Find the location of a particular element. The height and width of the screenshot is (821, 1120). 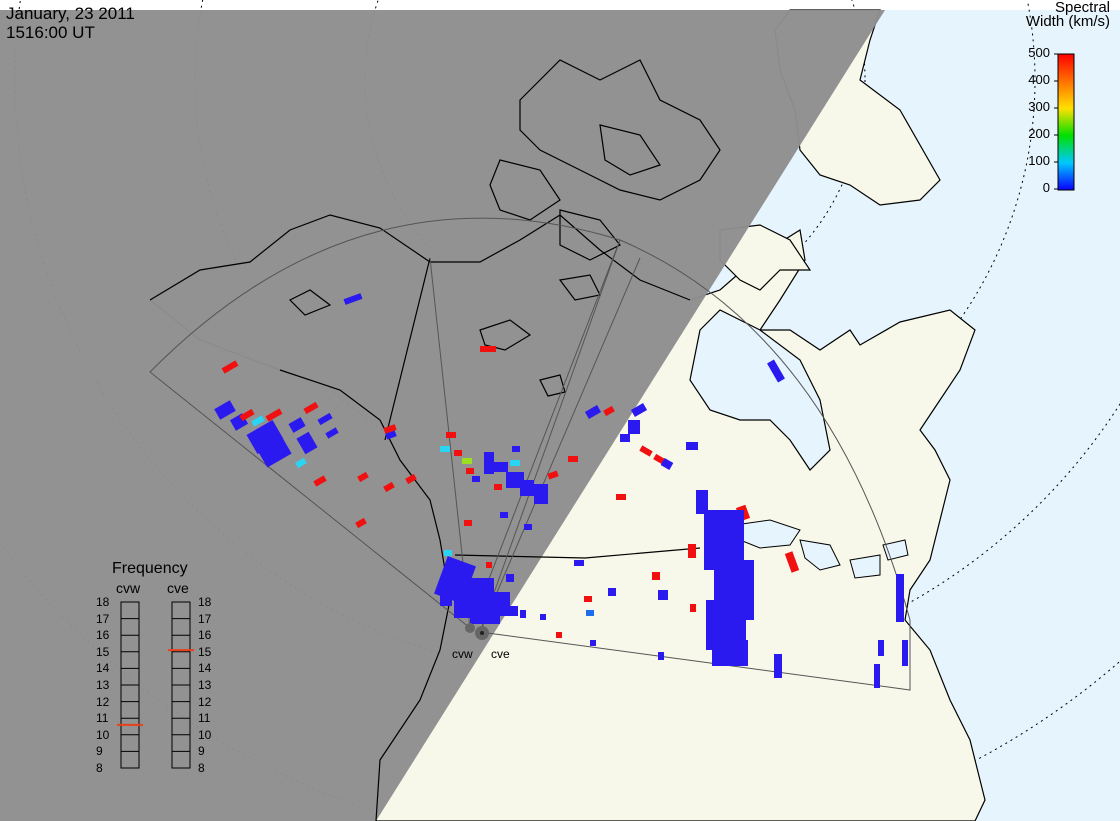

colorbar-tick: 500 is located at coordinates (1039, 52).